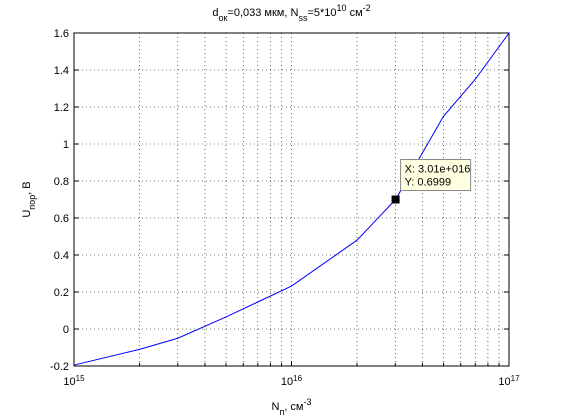 The width and height of the screenshot is (561, 420). I want to click on chart-title-part: см, so click(355, 13).